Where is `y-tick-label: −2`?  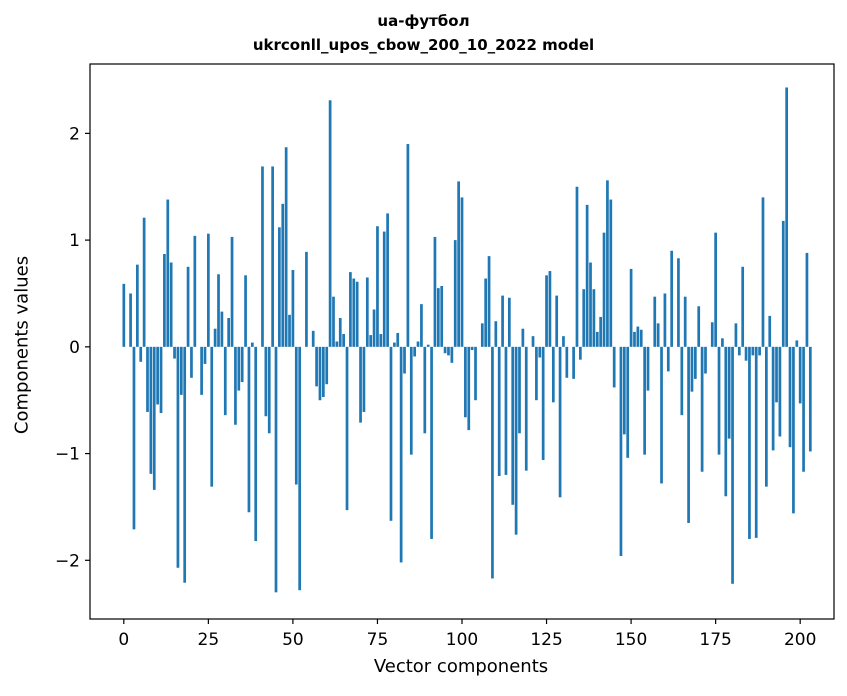
y-tick-label: −2 is located at coordinates (67, 561).